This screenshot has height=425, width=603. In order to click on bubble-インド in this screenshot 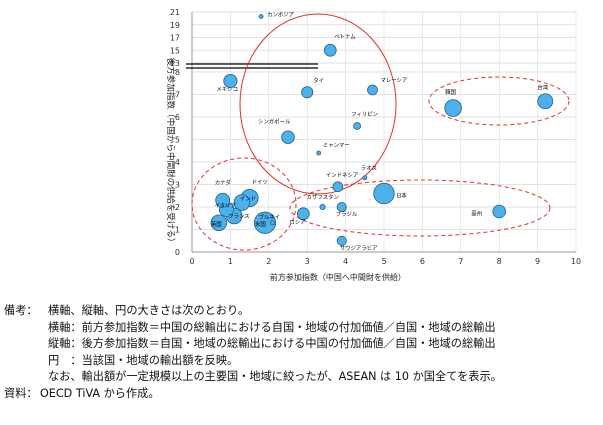, I will do `click(242, 202)`.